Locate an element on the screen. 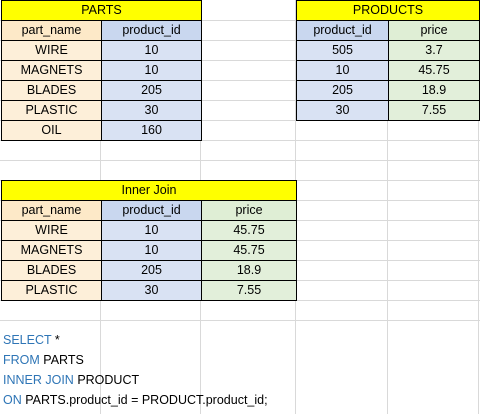  table-row: MAGNETS 10 45.75 is located at coordinates (149, 251).